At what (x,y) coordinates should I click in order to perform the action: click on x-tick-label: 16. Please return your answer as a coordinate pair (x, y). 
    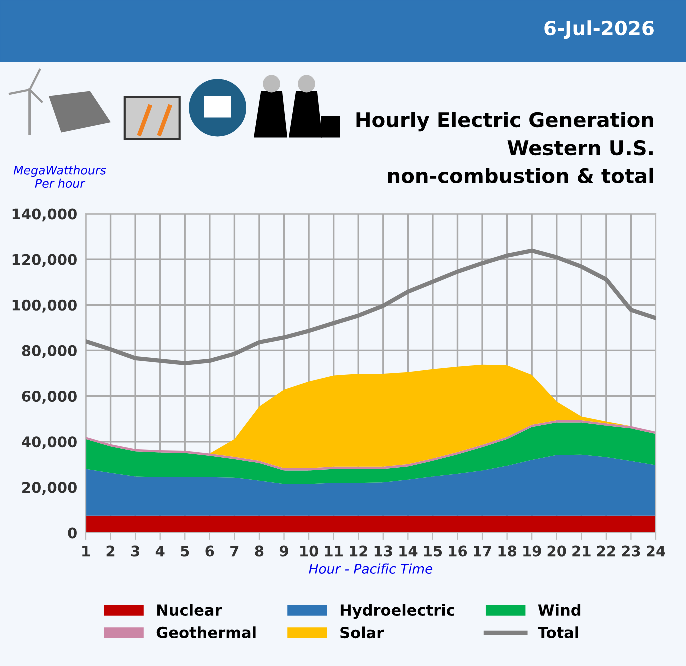
    Looking at the image, I should click on (458, 551).